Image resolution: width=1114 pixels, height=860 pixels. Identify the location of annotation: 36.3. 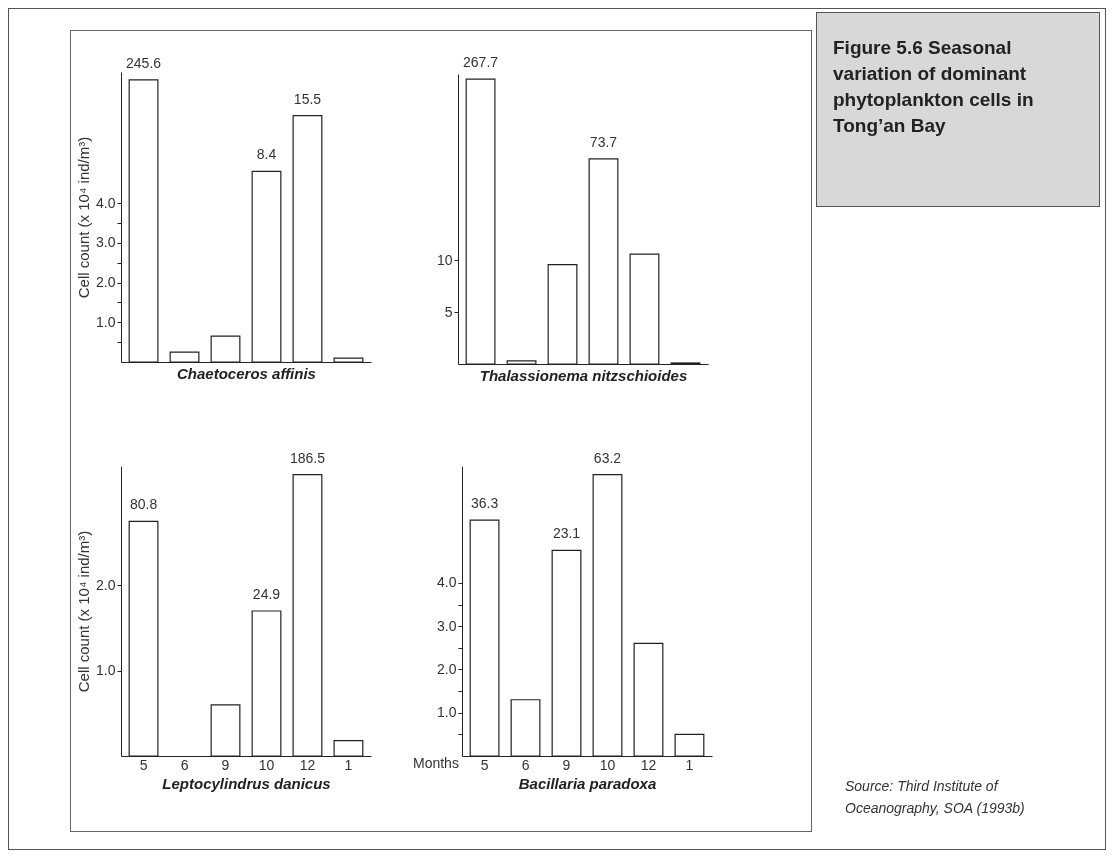
(484, 503).